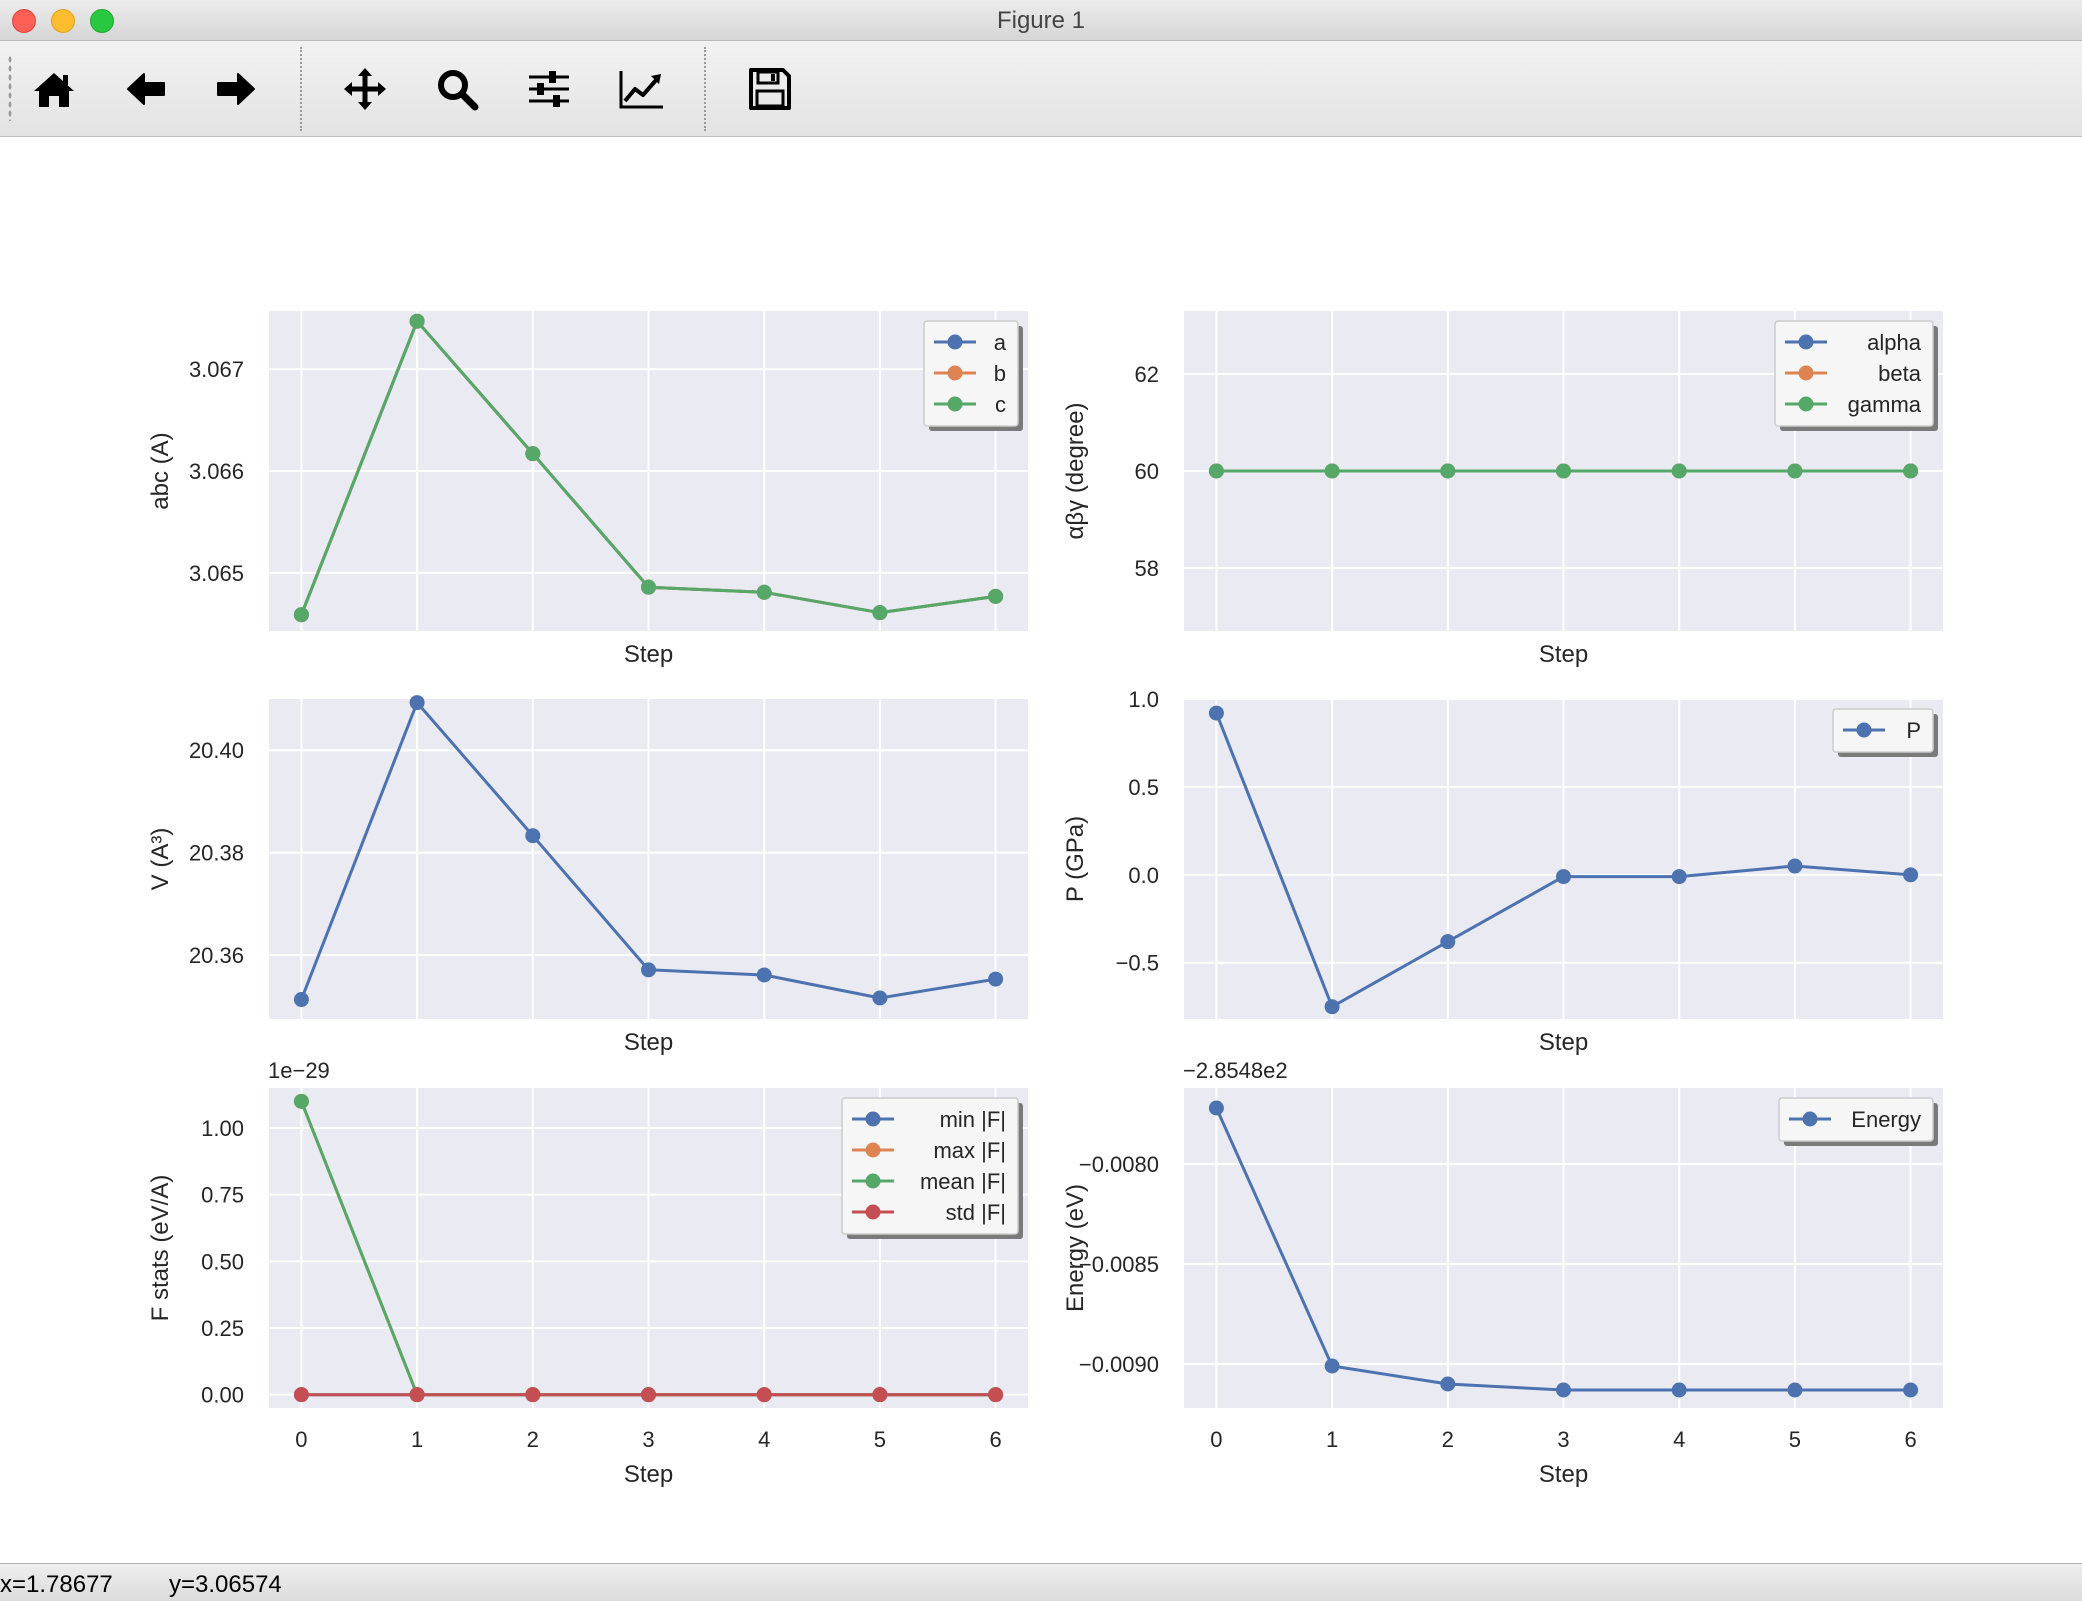 Image resolution: width=2082 pixels, height=1601 pixels. I want to click on x-tick-label: 6, so click(1910, 1439).